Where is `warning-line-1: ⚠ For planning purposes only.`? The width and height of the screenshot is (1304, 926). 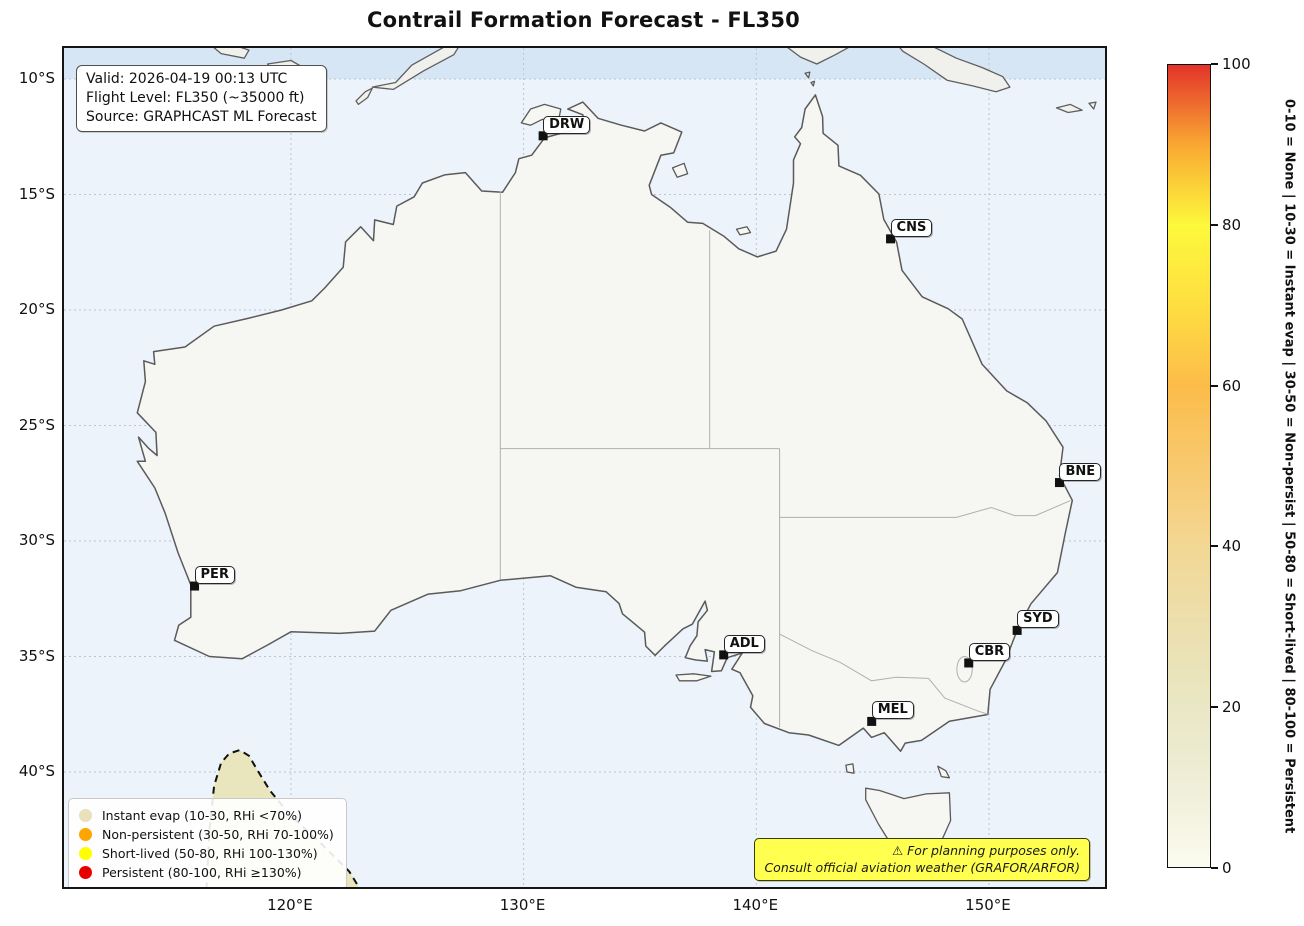
warning-line-1: ⚠ For planning purposes only. is located at coordinates (986, 850).